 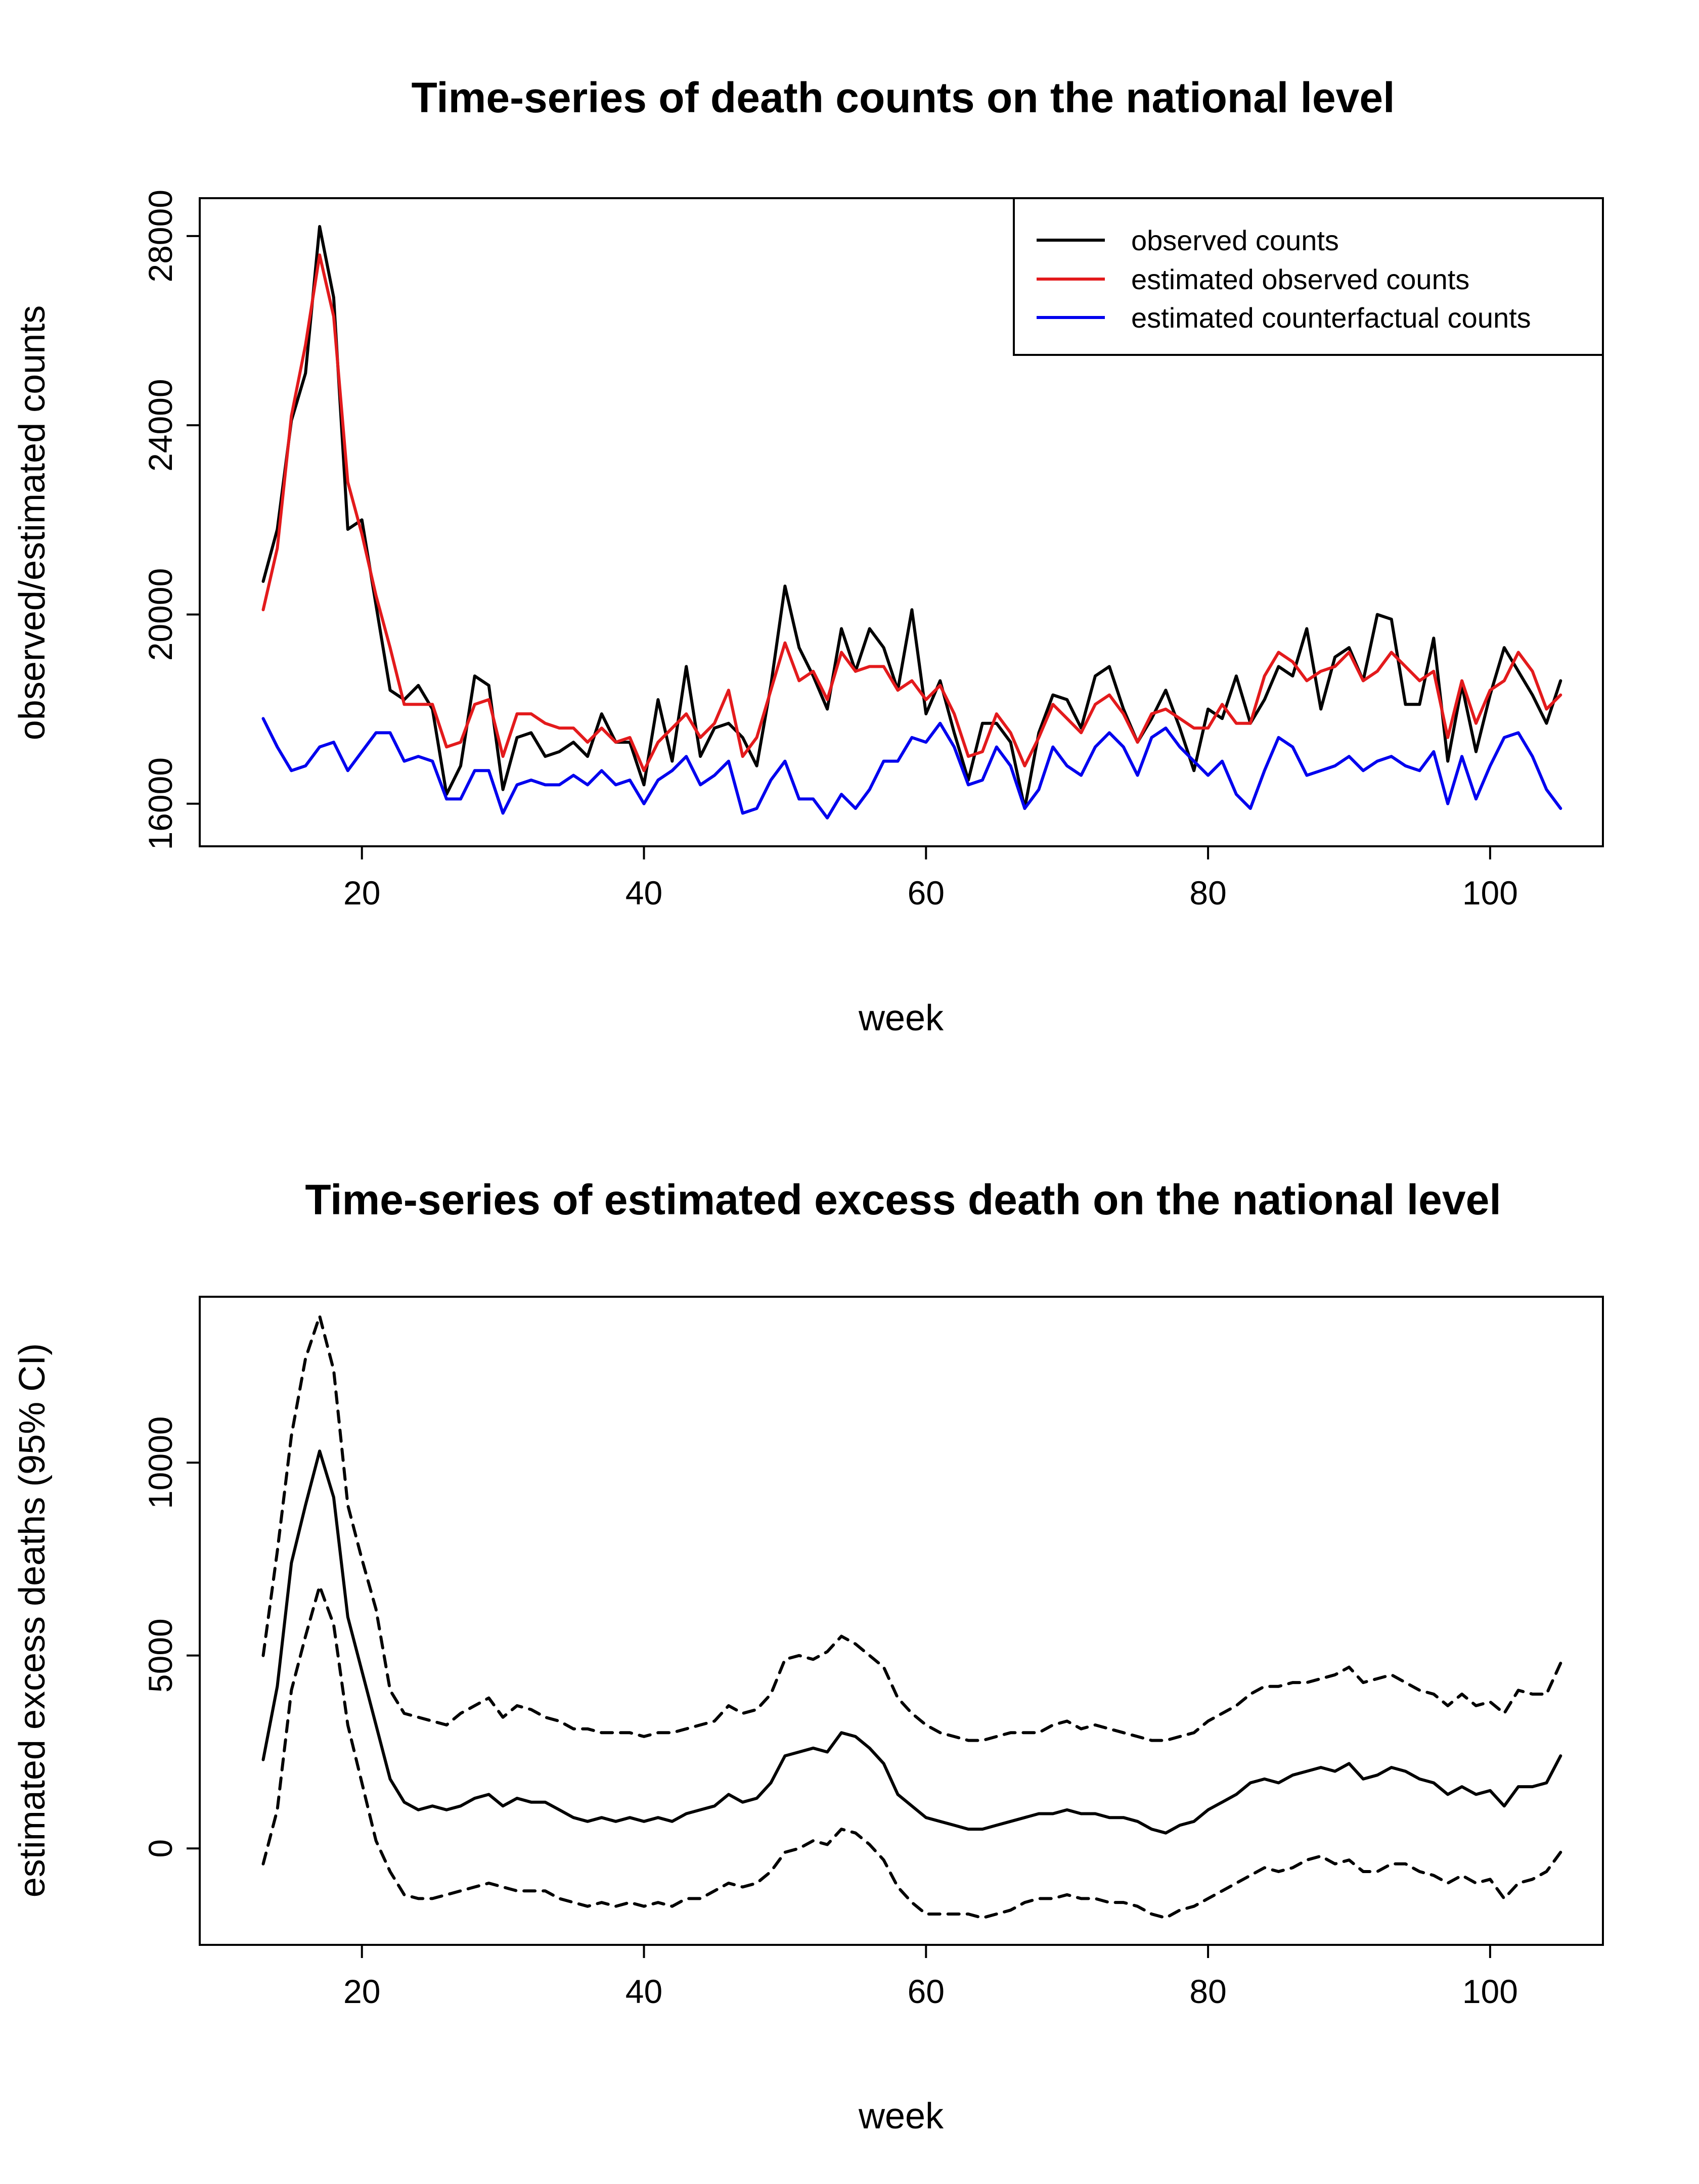 I want to click on y-tick-label: 24000, so click(x=160, y=425).